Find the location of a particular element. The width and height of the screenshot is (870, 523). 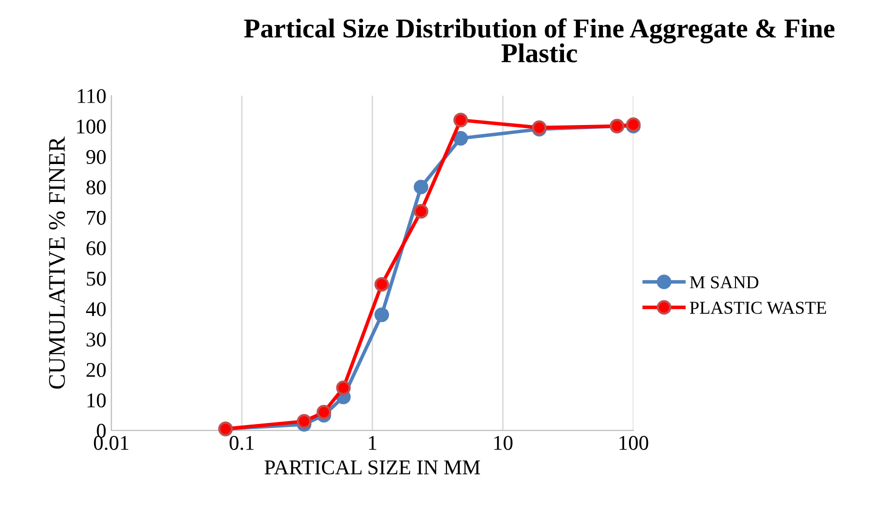

y-tick-label: 30 is located at coordinates (96, 339).